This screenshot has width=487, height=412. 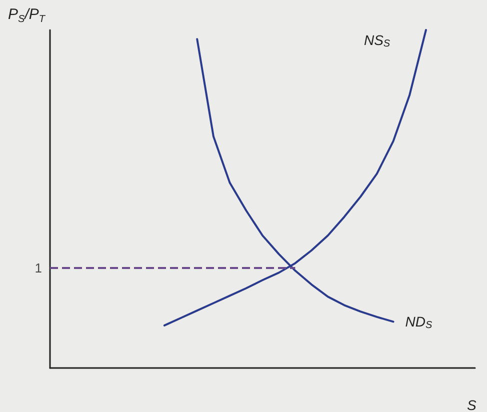 What do you see at coordinates (26, 15) in the screenshot?
I see `y-axis-title: P$_{S}$/P$_{T}$` at bounding box center [26, 15].